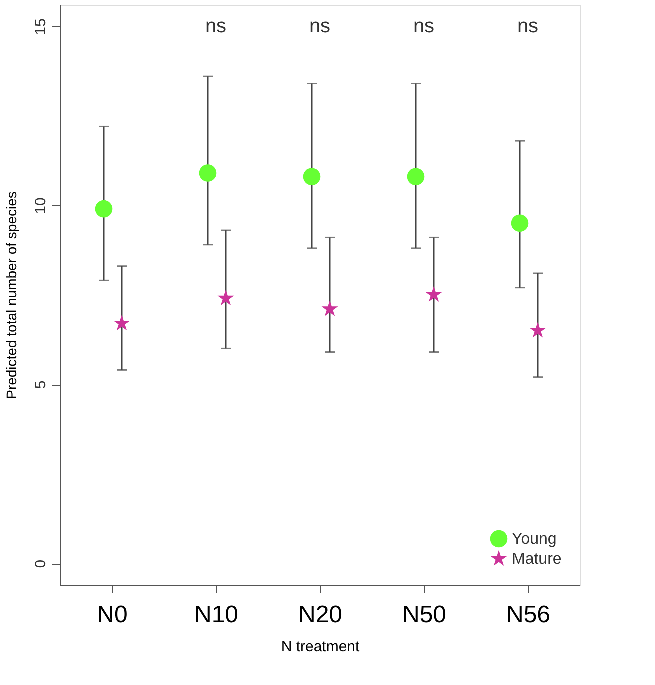  Describe the element at coordinates (41, 385) in the screenshot. I see `y-tick-label: 5` at that location.